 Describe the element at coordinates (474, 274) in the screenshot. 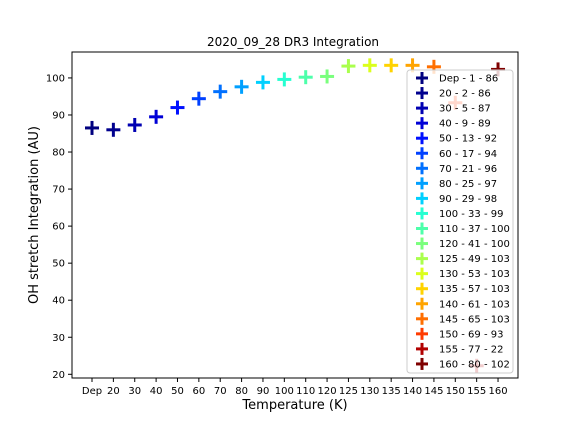

I see `legend-entry: 130 - 53 - 103` at that location.